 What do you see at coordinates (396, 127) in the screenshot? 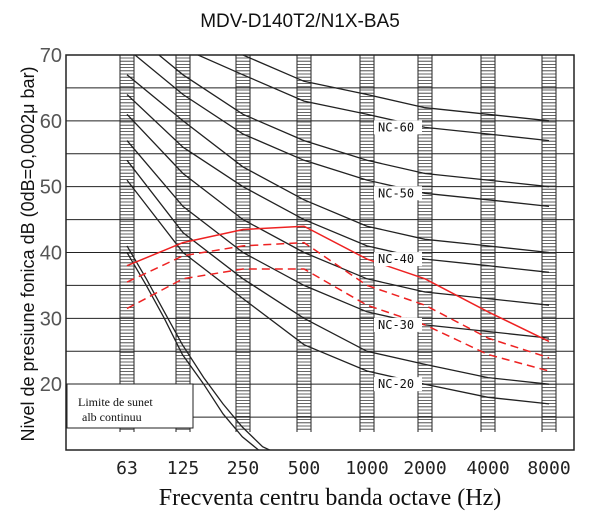
I see `nc-60-label: NC-60` at bounding box center [396, 127].